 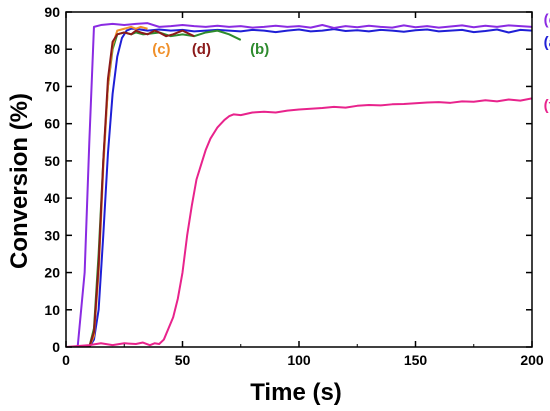 I want to click on series-label: (e), so click(x=547, y=19).